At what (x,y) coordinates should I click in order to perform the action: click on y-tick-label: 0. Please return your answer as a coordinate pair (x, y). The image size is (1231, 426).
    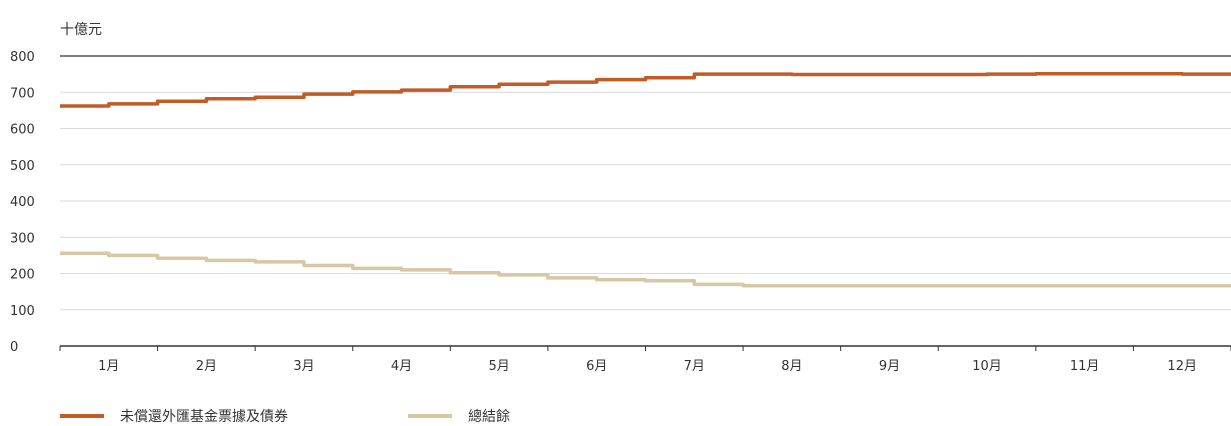
    Looking at the image, I should click on (14, 347).